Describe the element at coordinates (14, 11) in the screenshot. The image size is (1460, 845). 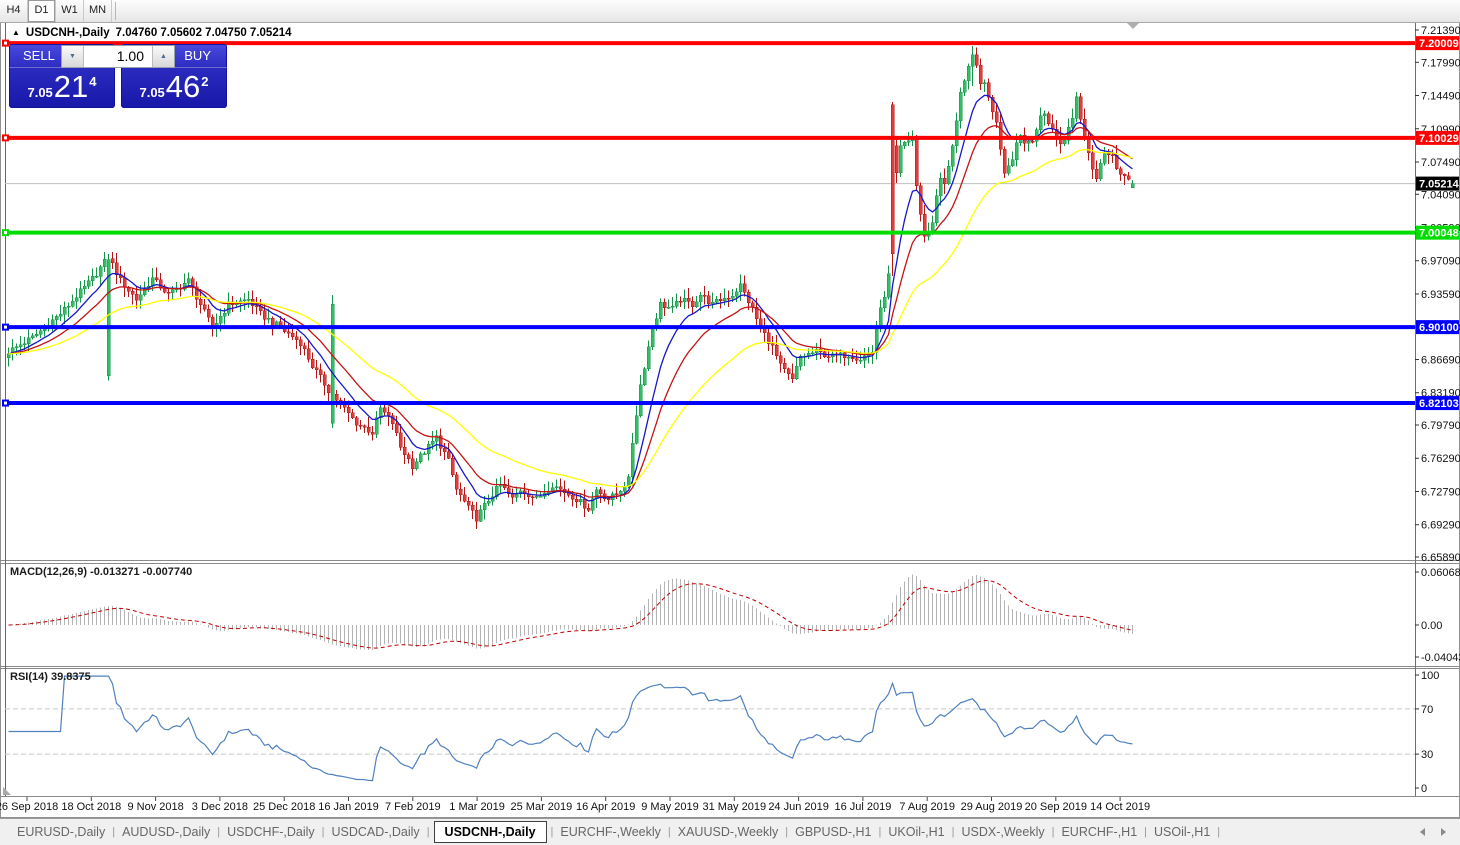
I see `timeframe-h4-button: H4` at that location.